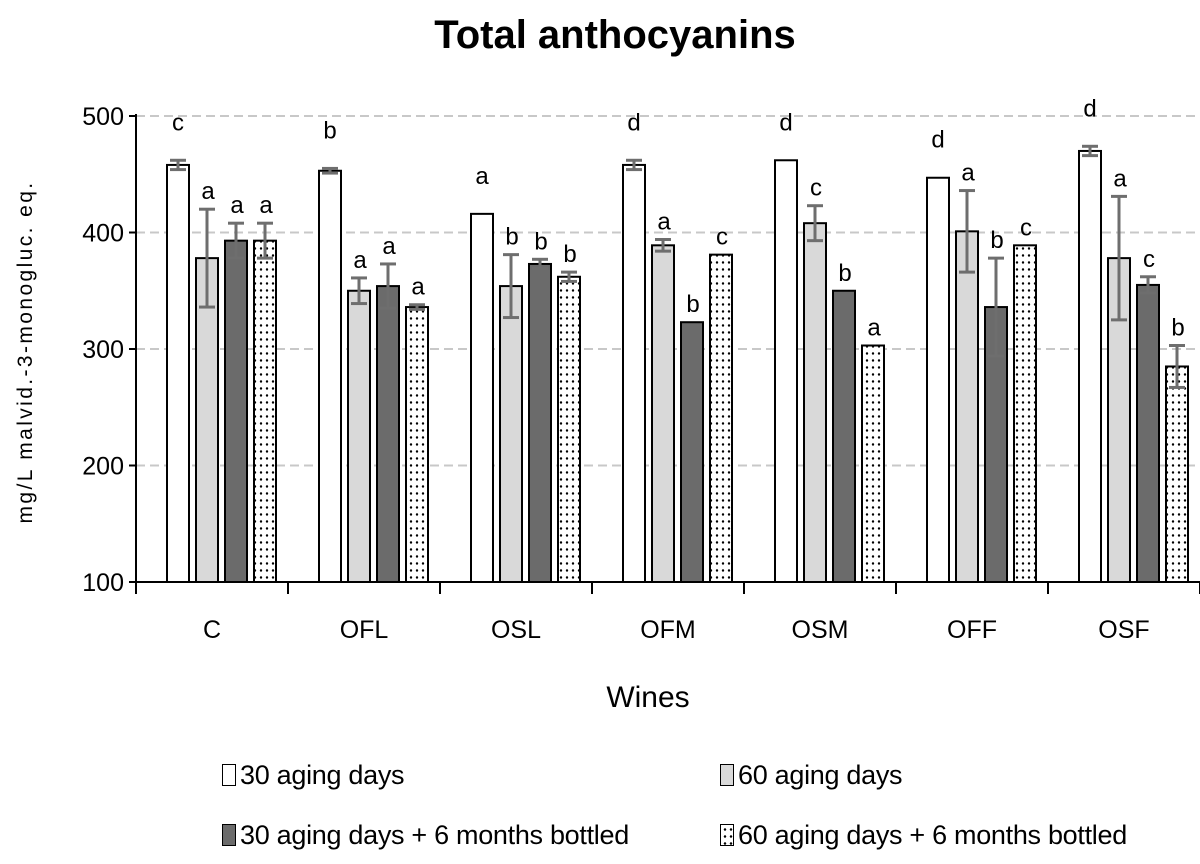 The height and width of the screenshot is (864, 1200). I want to click on x-tick-label: OFM, so click(668, 630).